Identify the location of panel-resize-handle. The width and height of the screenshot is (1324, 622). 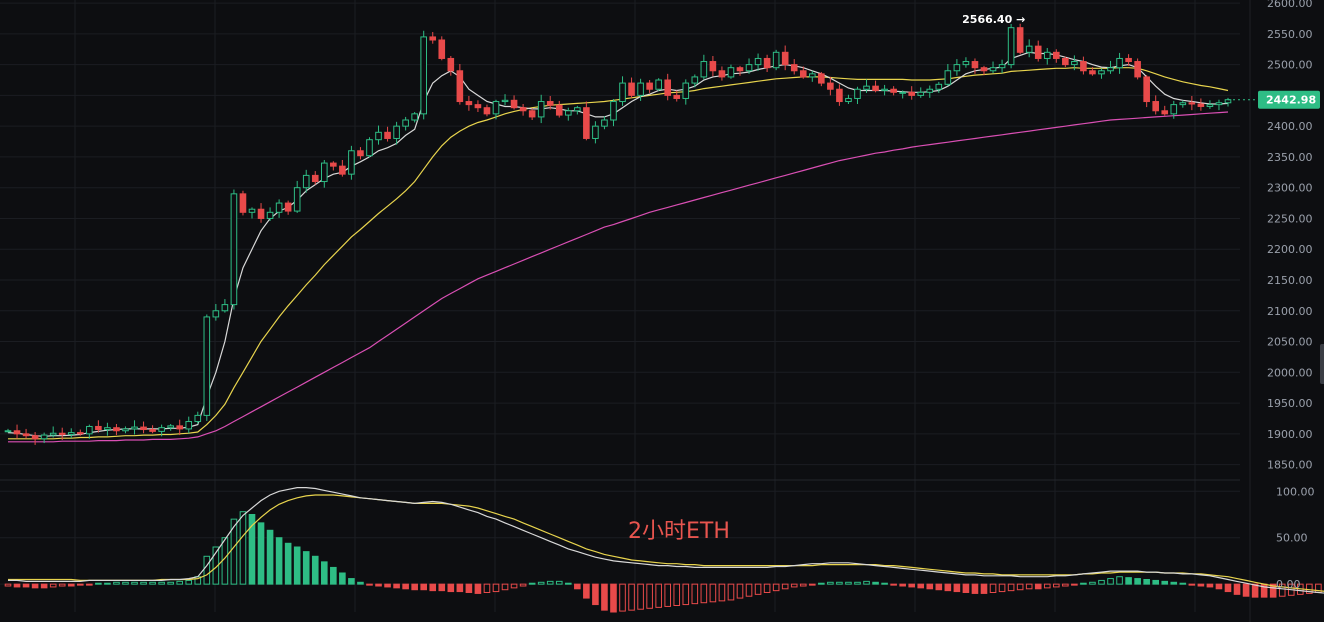
(1322, 364).